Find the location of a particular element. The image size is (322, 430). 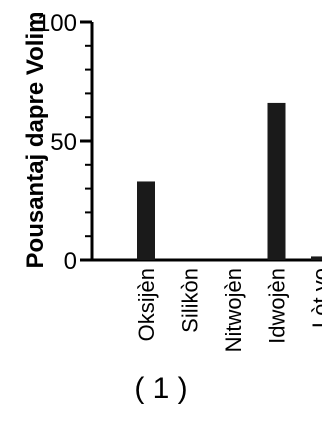

y-tick-labels: 0 50 100 is located at coordinates (57, 142).